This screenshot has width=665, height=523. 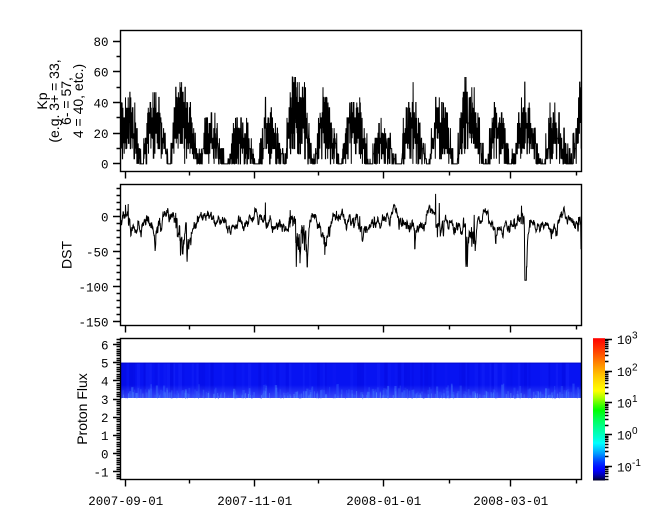 I want to click on svg-text: 3, so click(x=105, y=401).